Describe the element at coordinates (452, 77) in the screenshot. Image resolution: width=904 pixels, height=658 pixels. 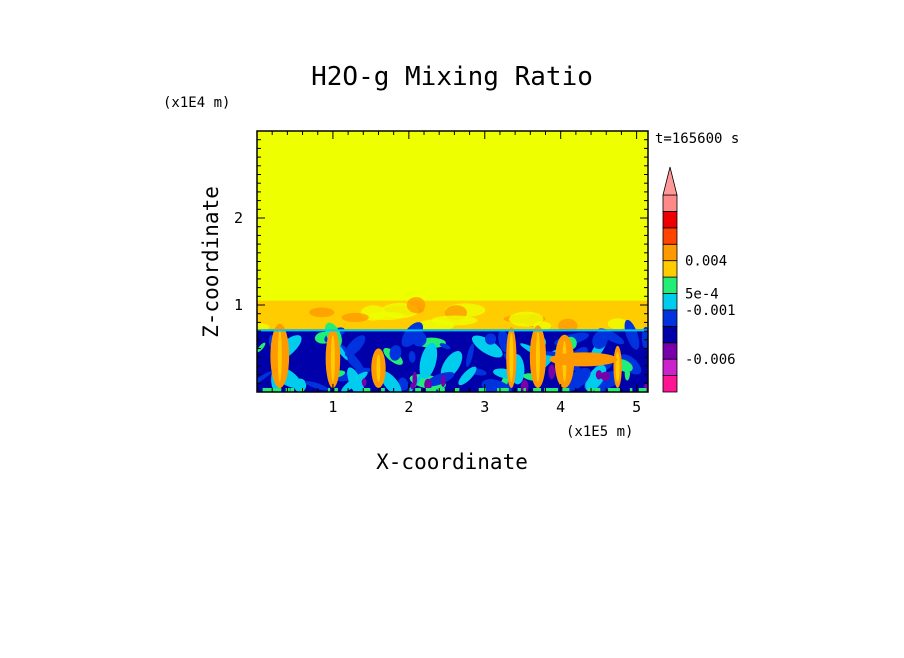
I see `chart-title: H2O-g Mixing Ratio` at that location.